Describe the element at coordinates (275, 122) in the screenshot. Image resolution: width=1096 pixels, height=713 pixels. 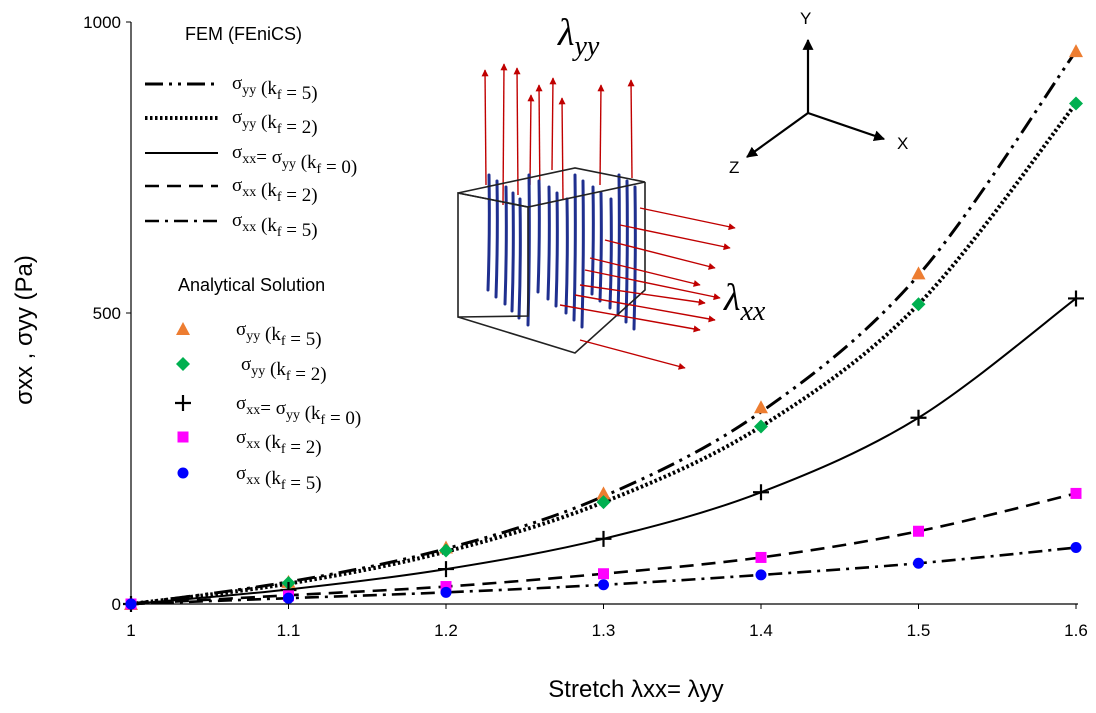
I see `legend-fem-label: σyy (kf = 2)` at that location.